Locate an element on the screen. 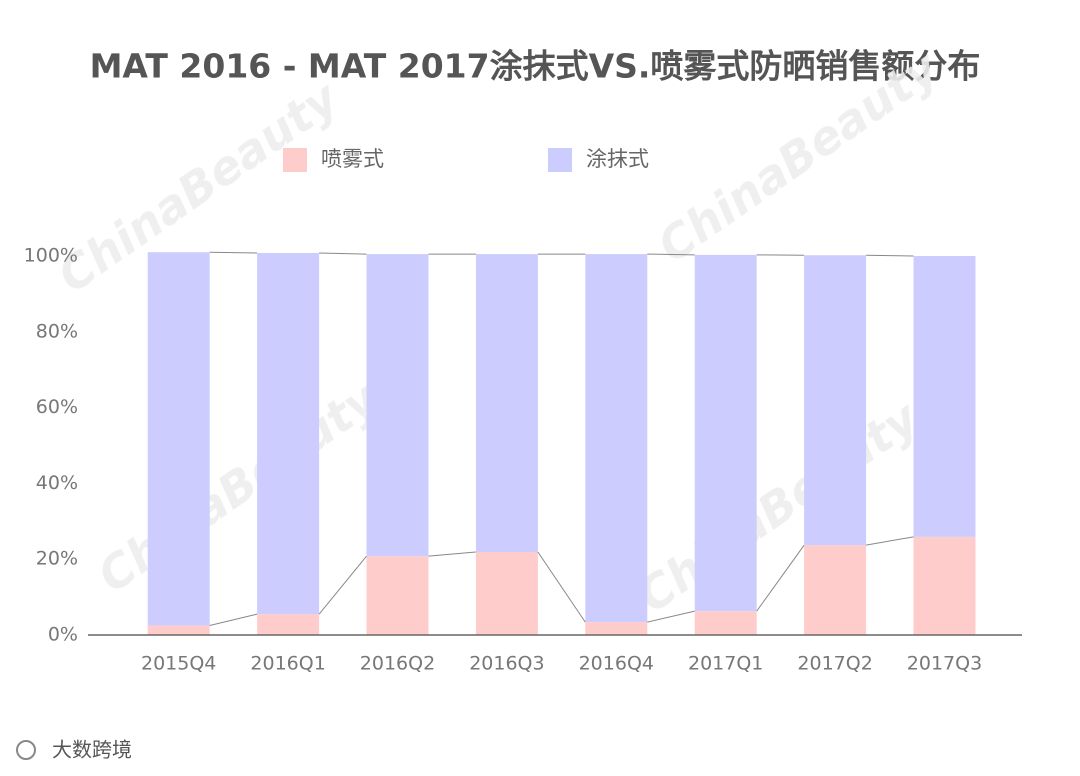 This screenshot has width=1080, height=776. y-tick-label: 20% is located at coordinates (57, 559).